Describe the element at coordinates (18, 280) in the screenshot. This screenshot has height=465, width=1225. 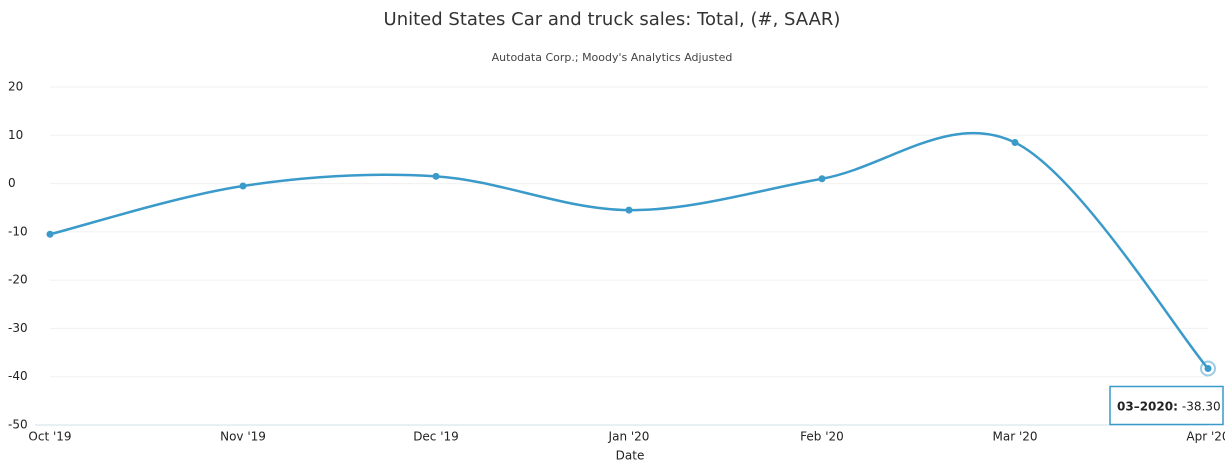
I see `y-tick-label: -20` at that location.